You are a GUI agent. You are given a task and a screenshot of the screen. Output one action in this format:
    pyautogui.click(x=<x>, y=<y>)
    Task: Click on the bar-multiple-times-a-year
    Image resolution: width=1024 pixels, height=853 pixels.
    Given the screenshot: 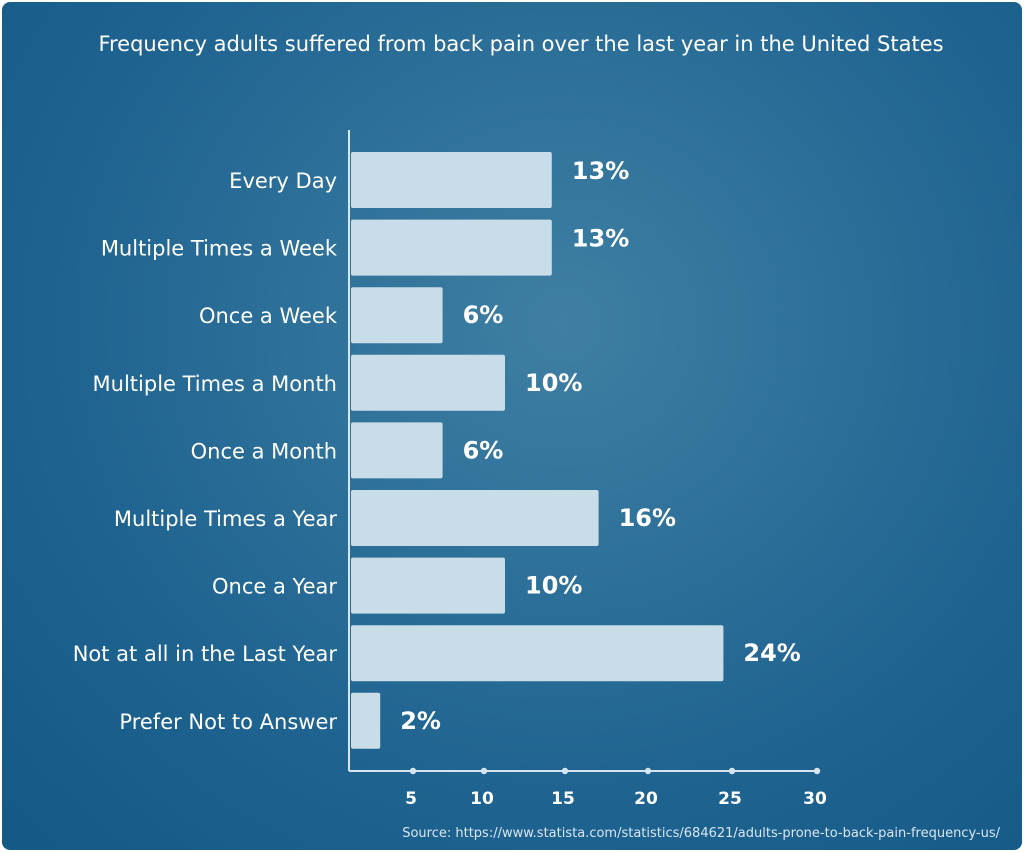 What is the action you would take?
    pyautogui.click(x=475, y=518)
    